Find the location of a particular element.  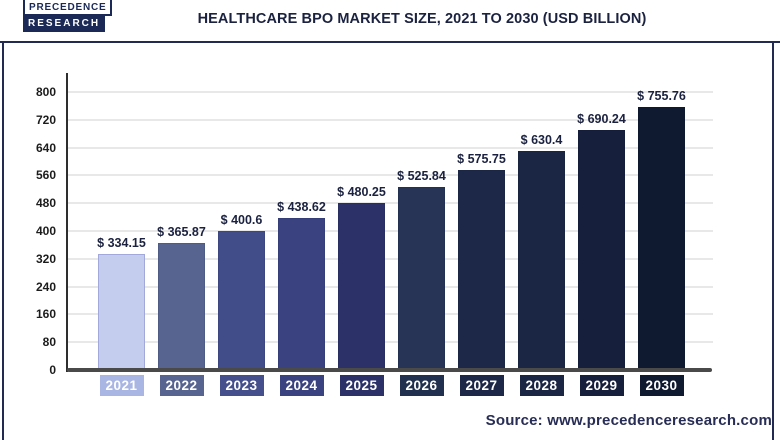

year-badge-2022: 2022 is located at coordinates (181, 385).